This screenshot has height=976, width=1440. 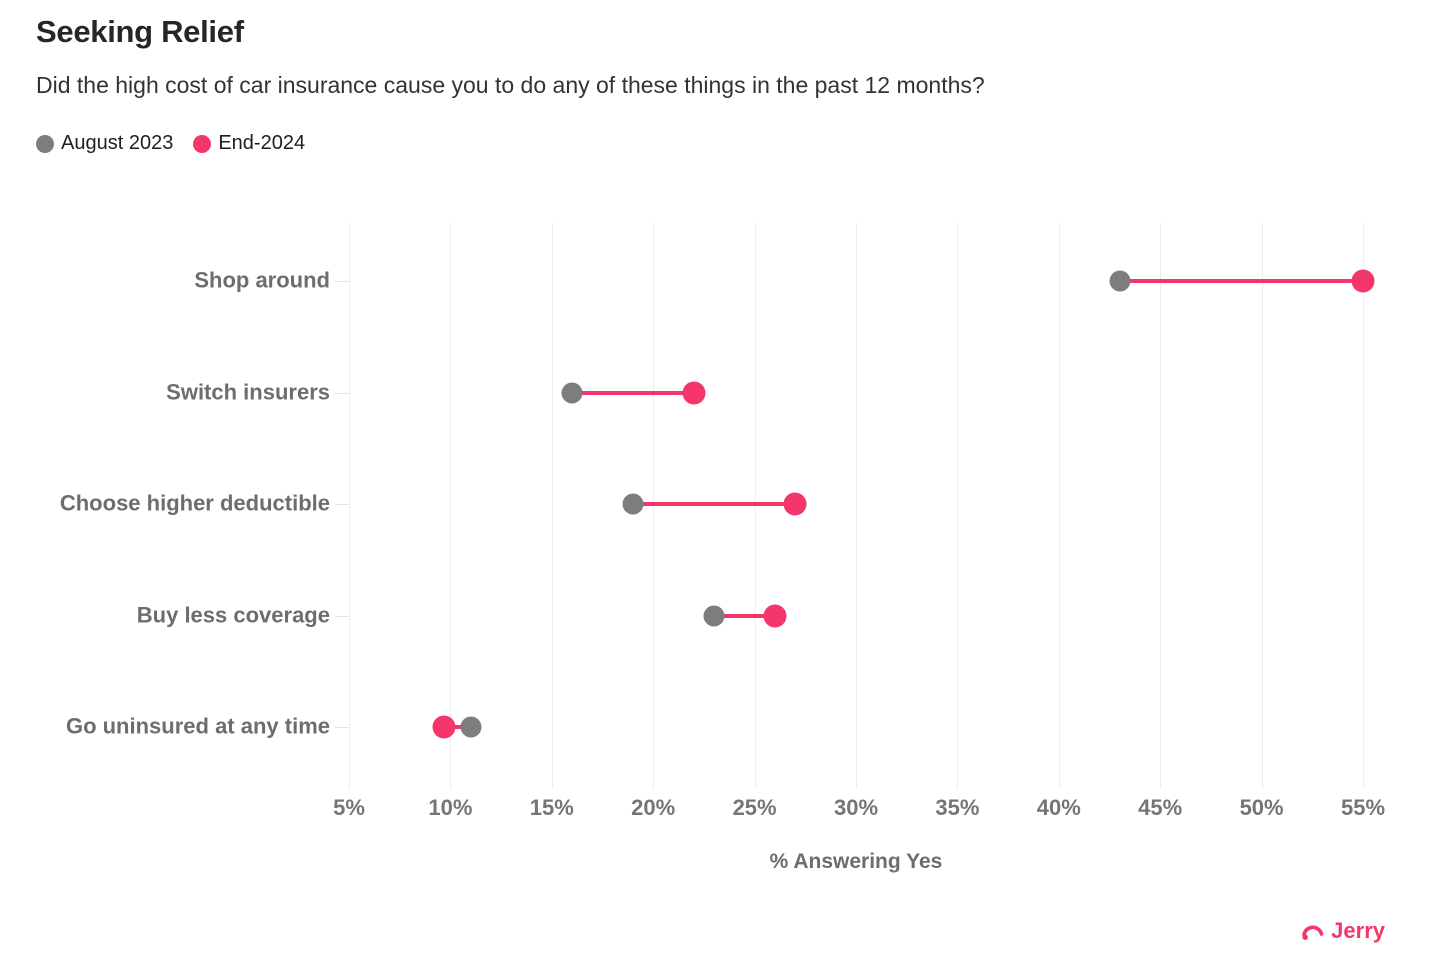 What do you see at coordinates (194, 503) in the screenshot?
I see `category-label: Choose higher deductible` at bounding box center [194, 503].